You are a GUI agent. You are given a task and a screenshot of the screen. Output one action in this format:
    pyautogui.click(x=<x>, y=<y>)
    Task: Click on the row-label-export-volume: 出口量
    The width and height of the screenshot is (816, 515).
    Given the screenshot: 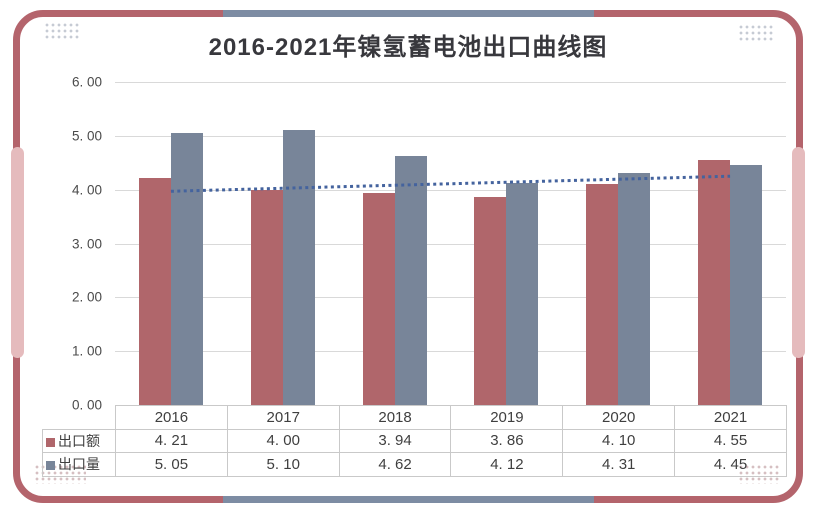 What is the action you would take?
    pyautogui.click(x=79, y=464)
    